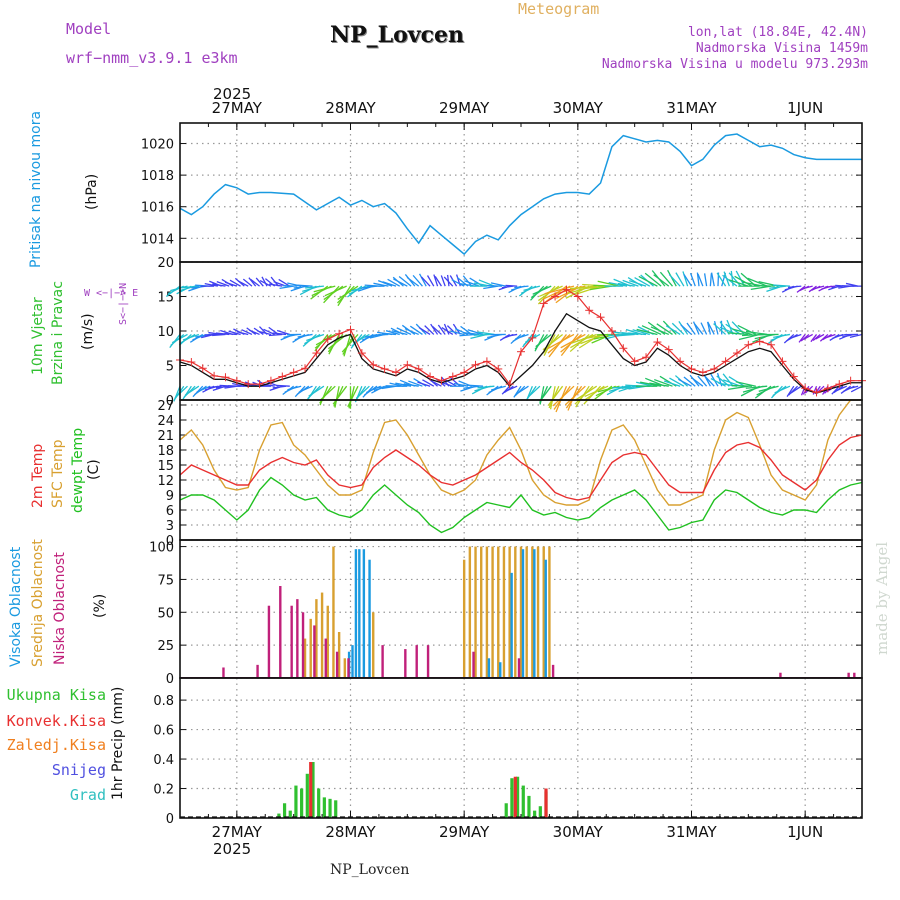 This screenshot has width=900, height=900. I want to click on precip-snow-label: Snijeg, so click(78, 770).